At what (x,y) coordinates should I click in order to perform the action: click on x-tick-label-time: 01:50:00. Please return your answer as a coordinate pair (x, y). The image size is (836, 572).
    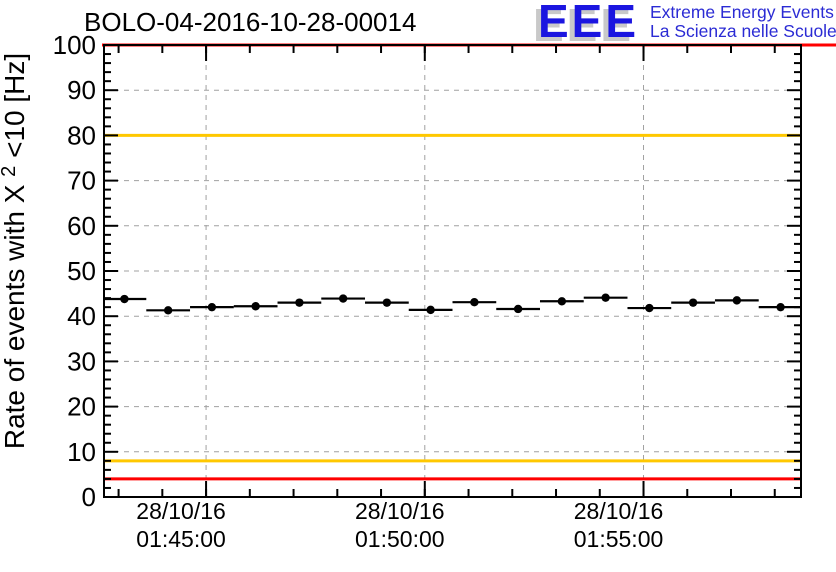
    Looking at the image, I should click on (400, 539).